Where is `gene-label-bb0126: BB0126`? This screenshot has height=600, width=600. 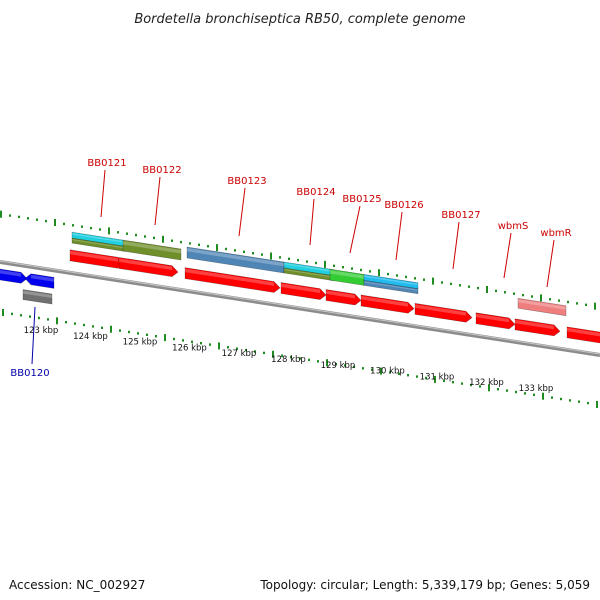
gene-label-bb0126: BB0126 is located at coordinates (403, 205).